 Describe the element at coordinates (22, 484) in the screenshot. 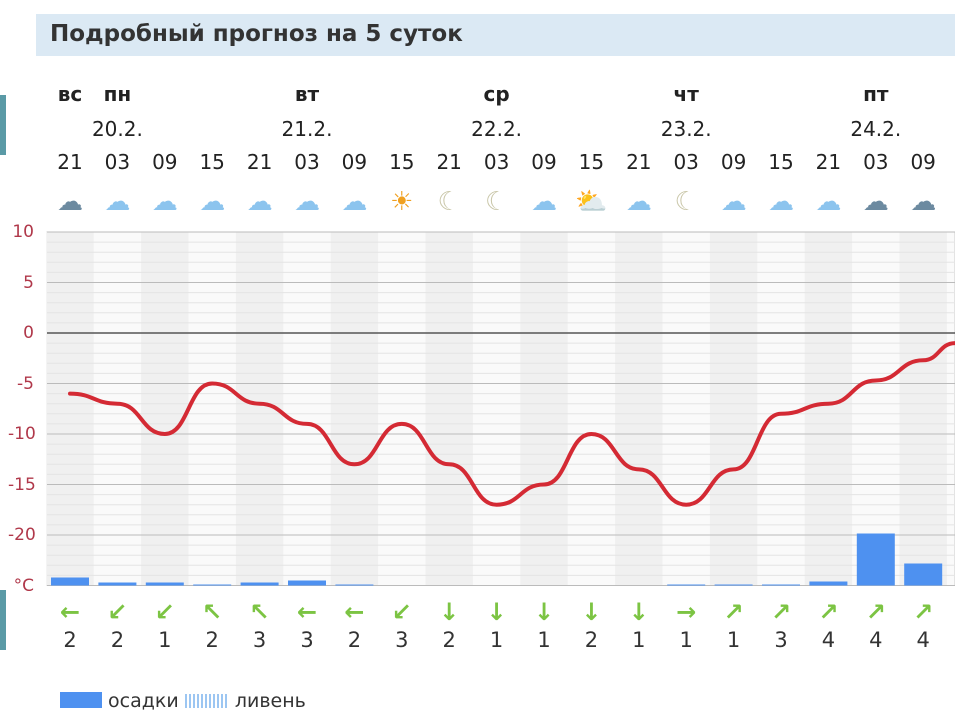

I see `y-tick-label: -15` at that location.